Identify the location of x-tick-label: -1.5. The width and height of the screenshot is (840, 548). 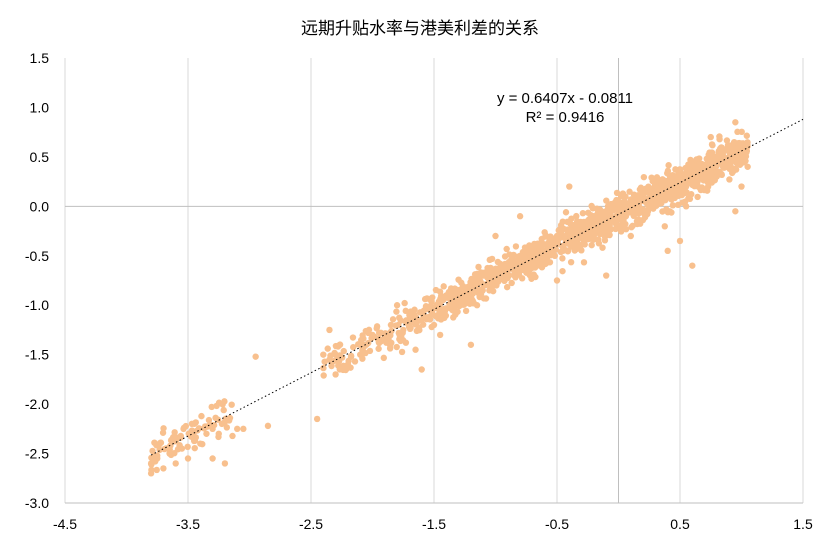
(434, 524).